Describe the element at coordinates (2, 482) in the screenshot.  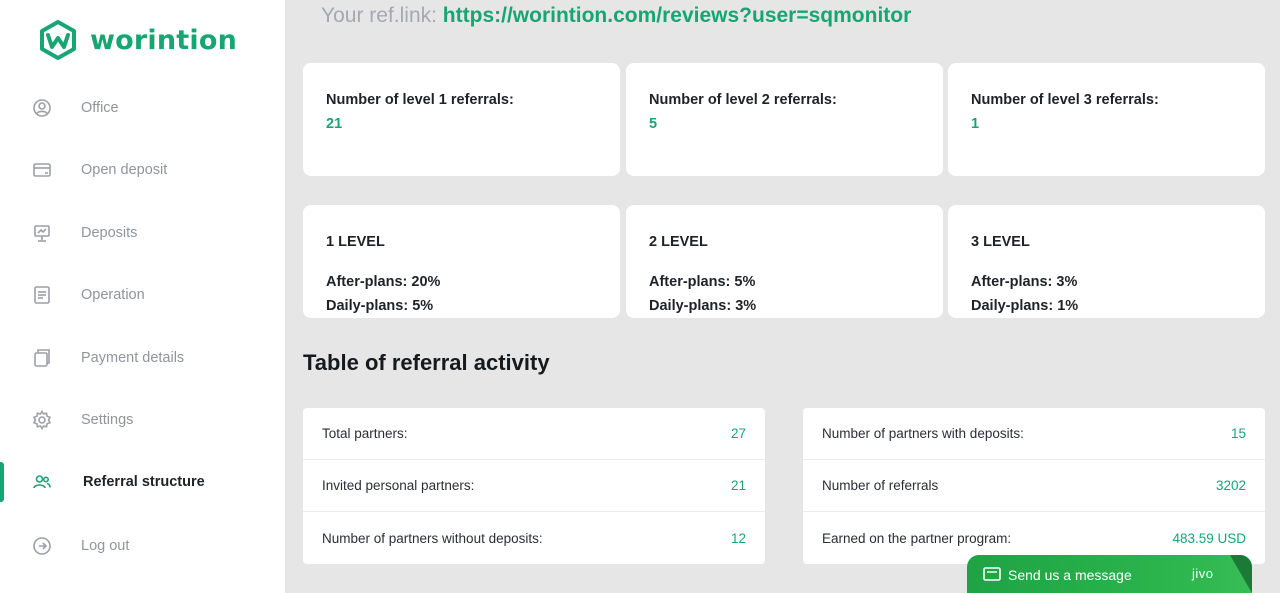
I see `active-indicator` at that location.